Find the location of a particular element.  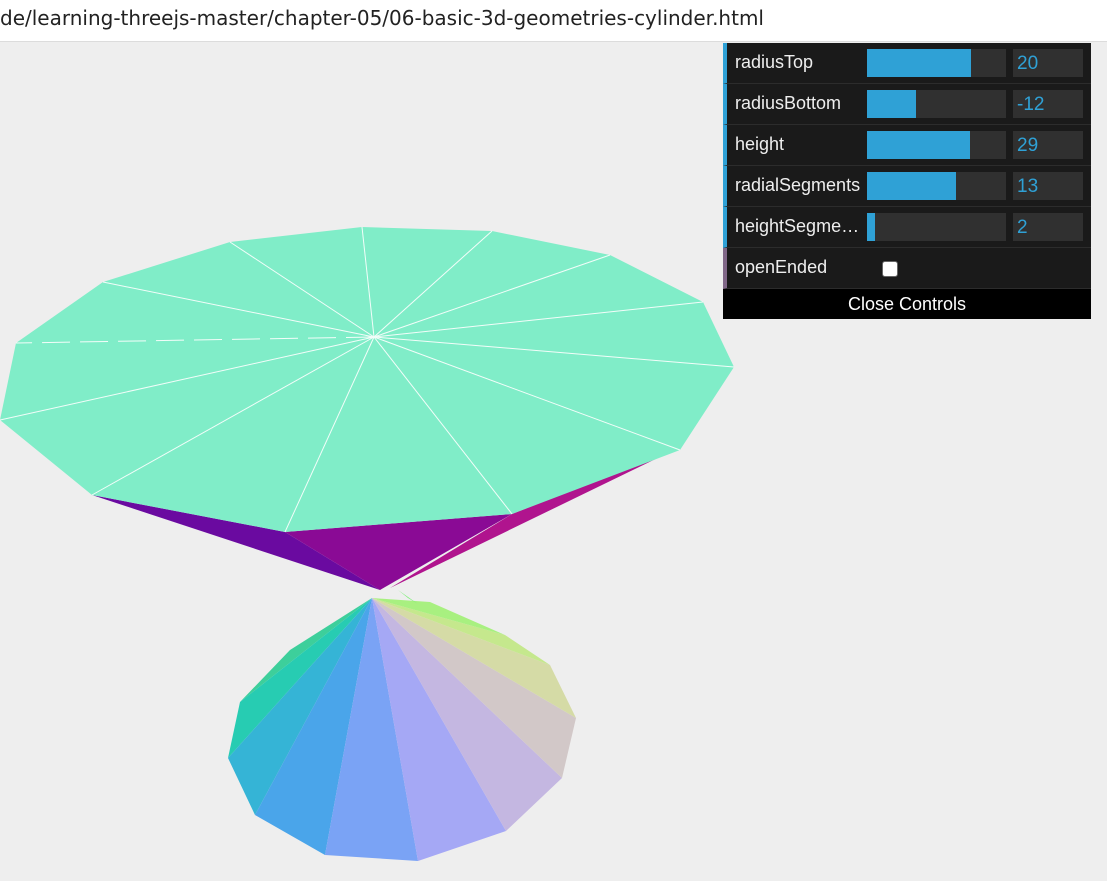

control-open-ended: openEnded is located at coordinates (907, 268).